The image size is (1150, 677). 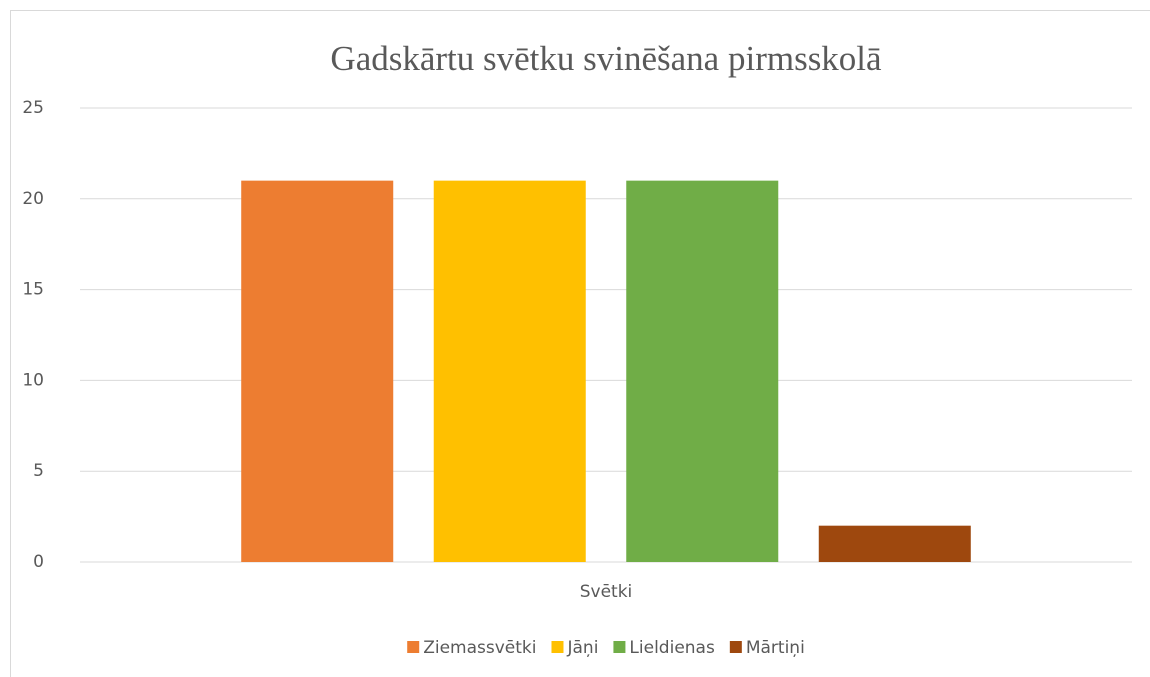 What do you see at coordinates (33, 380) in the screenshot?
I see `y-tick-label: 10` at bounding box center [33, 380].